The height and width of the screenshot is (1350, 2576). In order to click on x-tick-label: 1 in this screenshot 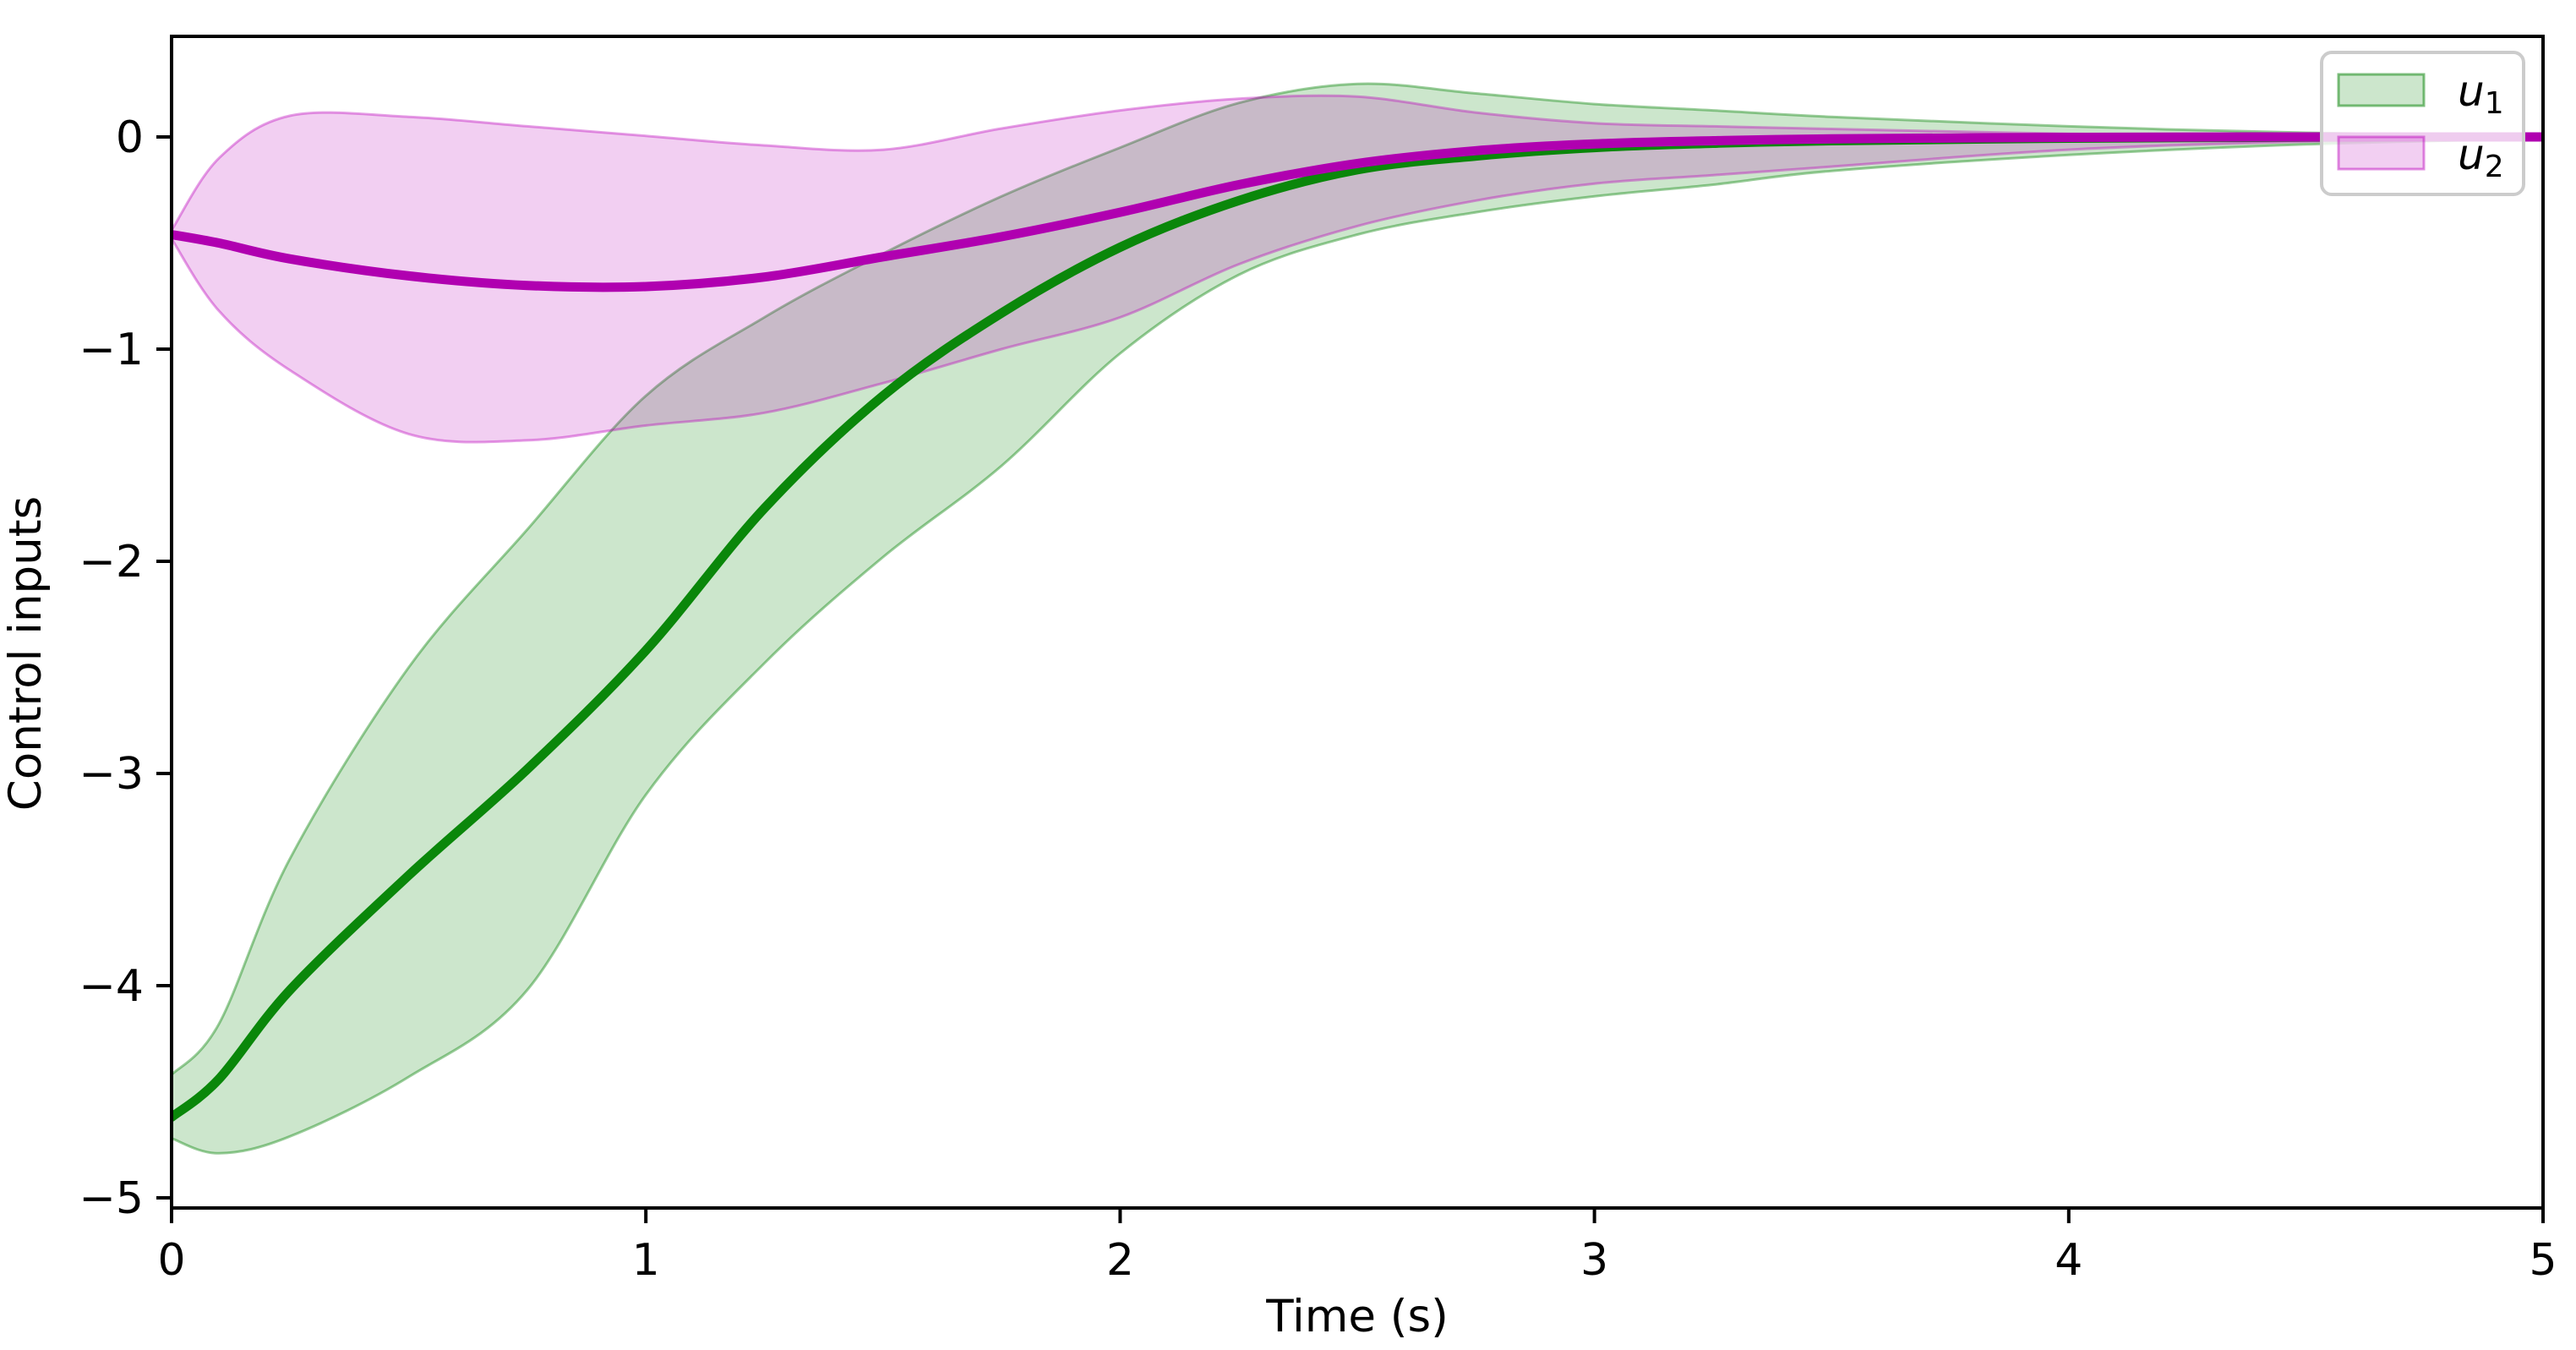, I will do `click(646, 1261)`.